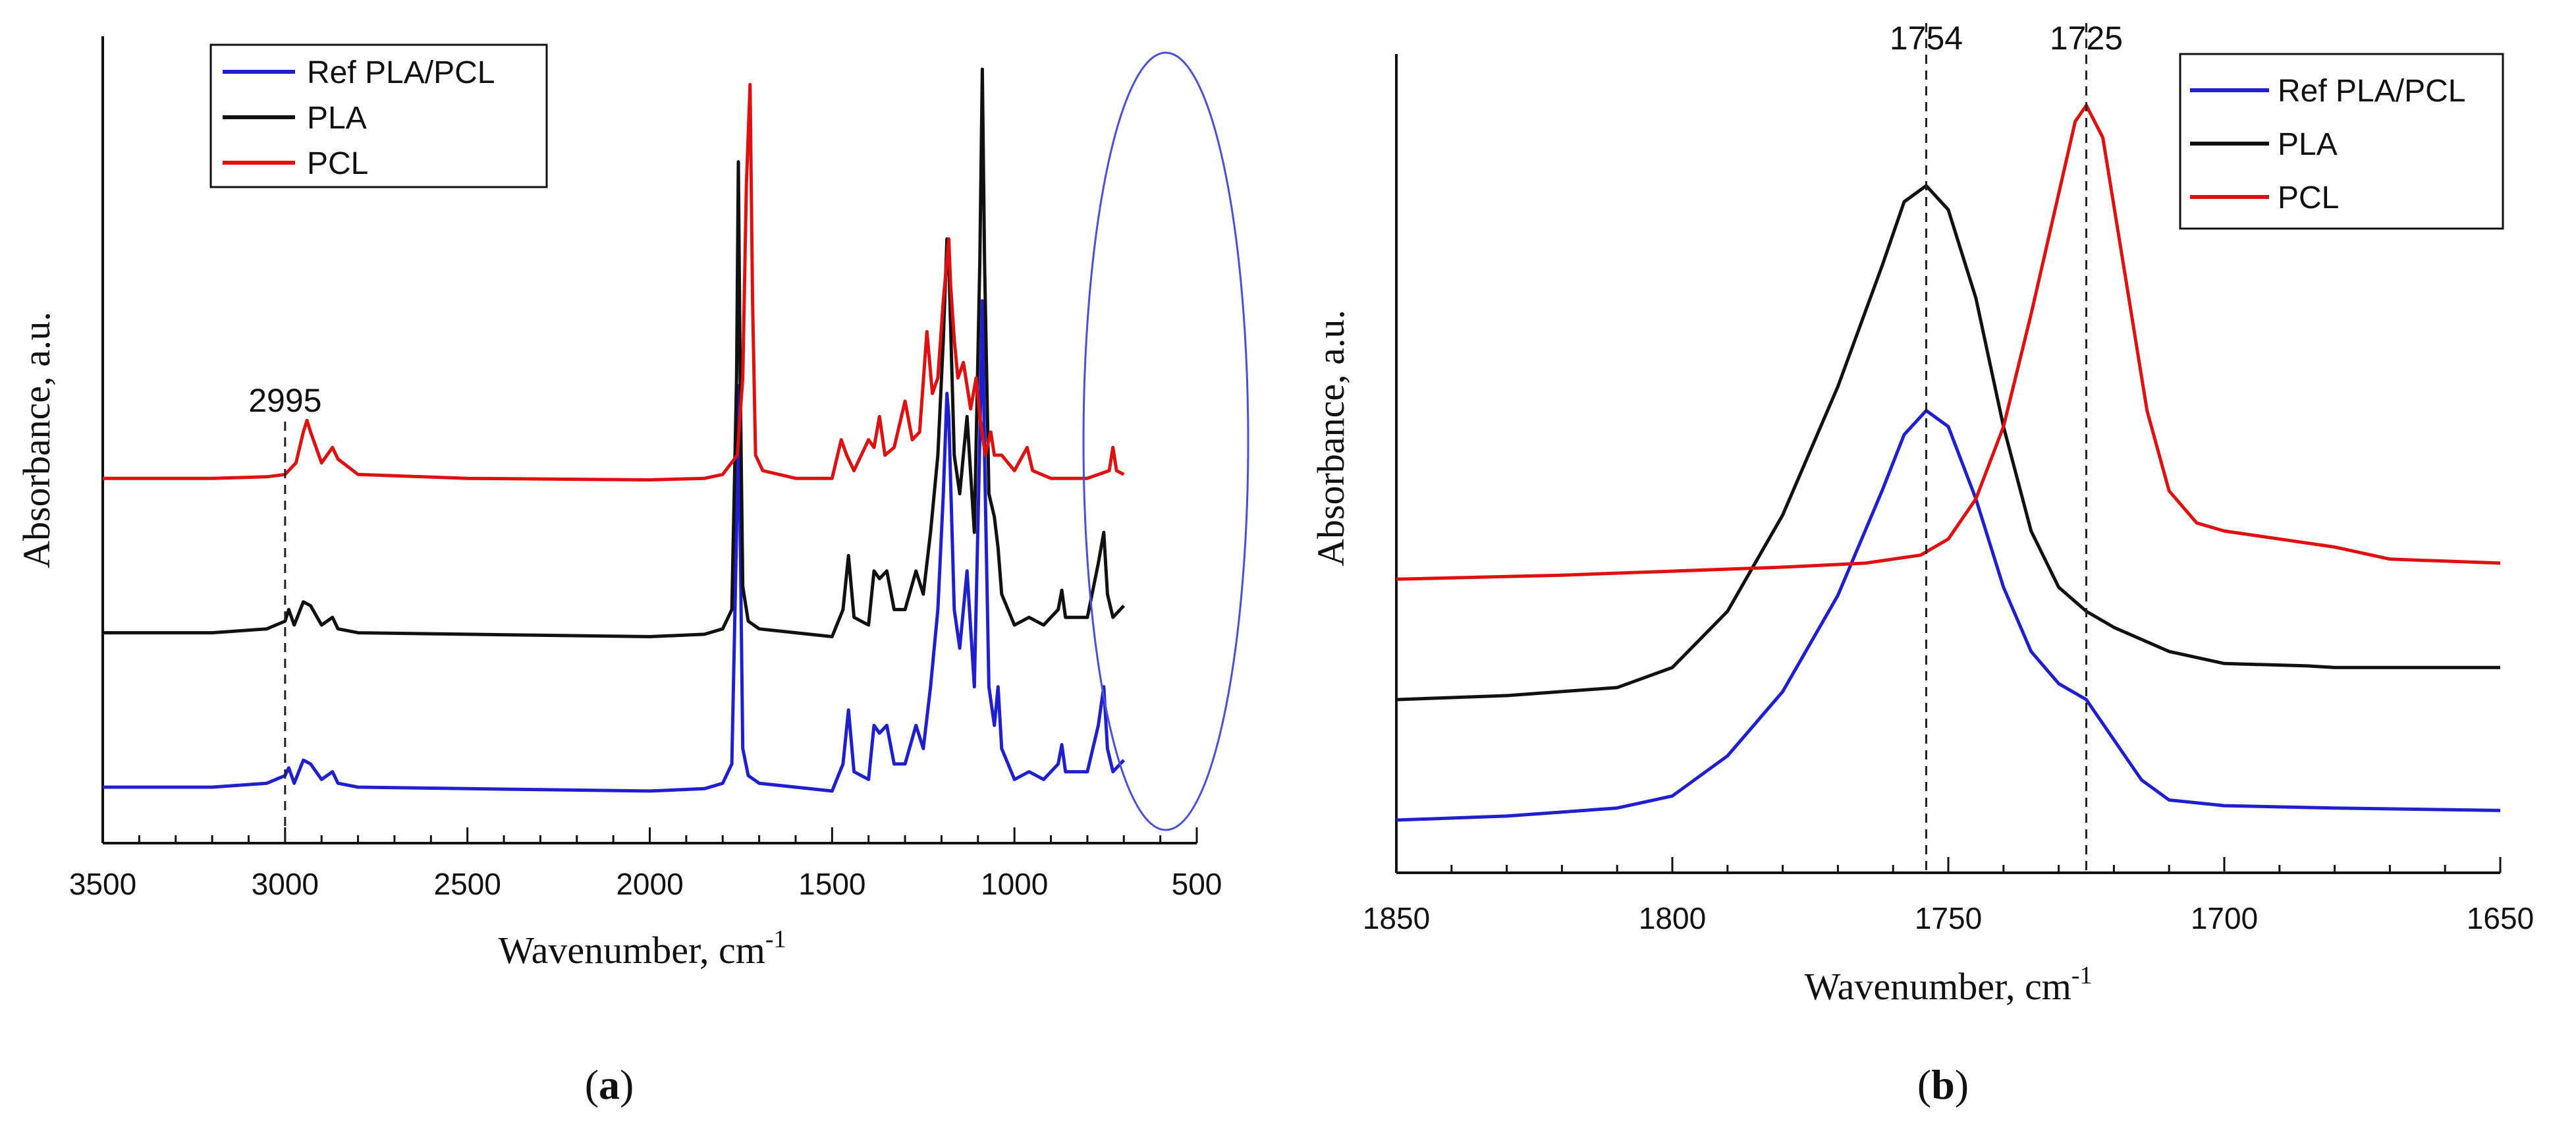 The height and width of the screenshot is (1131, 2576). I want to click on panel-b-x-axis-title: Wavenumber, cm-1, so click(1949, 985).